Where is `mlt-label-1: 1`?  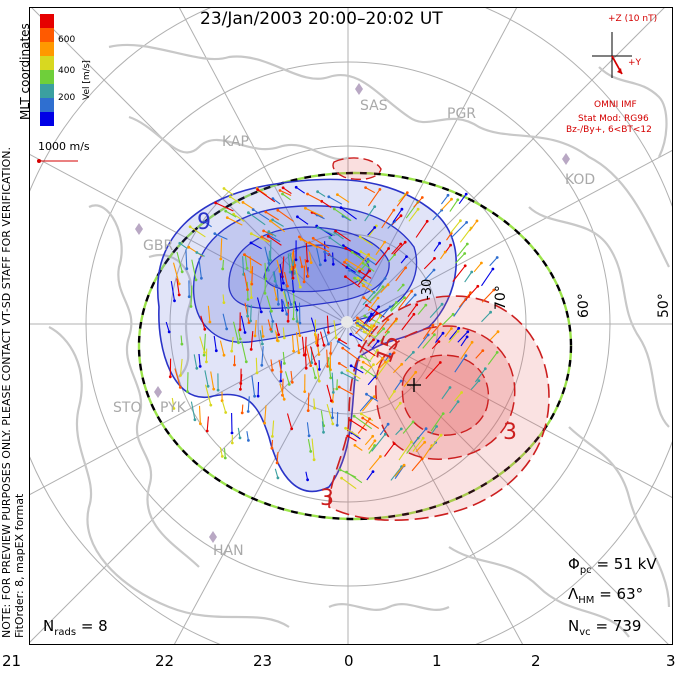
mlt-label-1: 1 is located at coordinates (437, 661).